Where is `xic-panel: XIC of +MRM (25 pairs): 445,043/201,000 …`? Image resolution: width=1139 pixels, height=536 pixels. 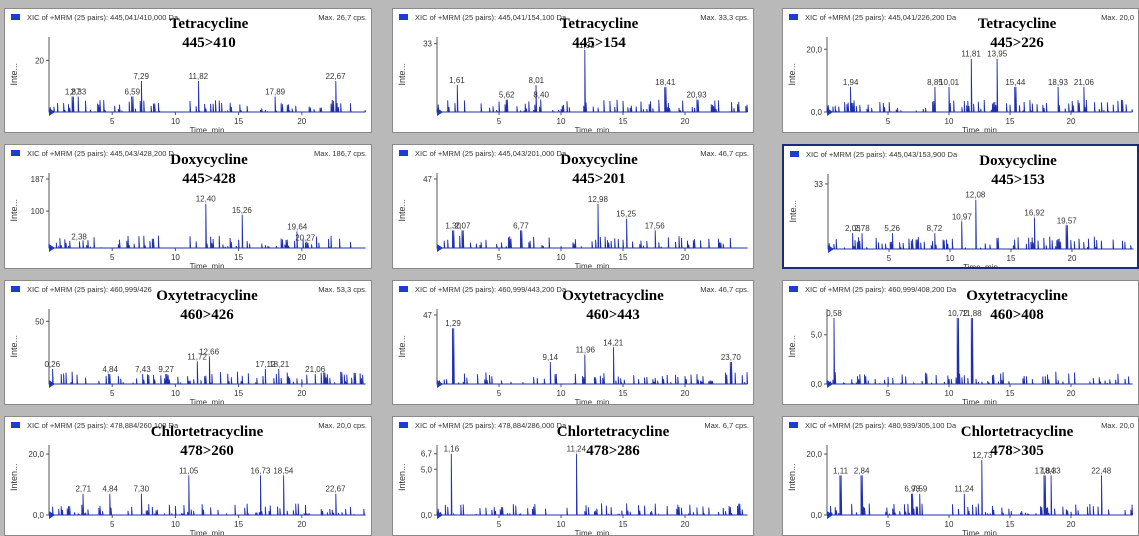
xic-panel: XIC of +MRM (25 pairs): 445,043/201,000 … is located at coordinates (573, 206).